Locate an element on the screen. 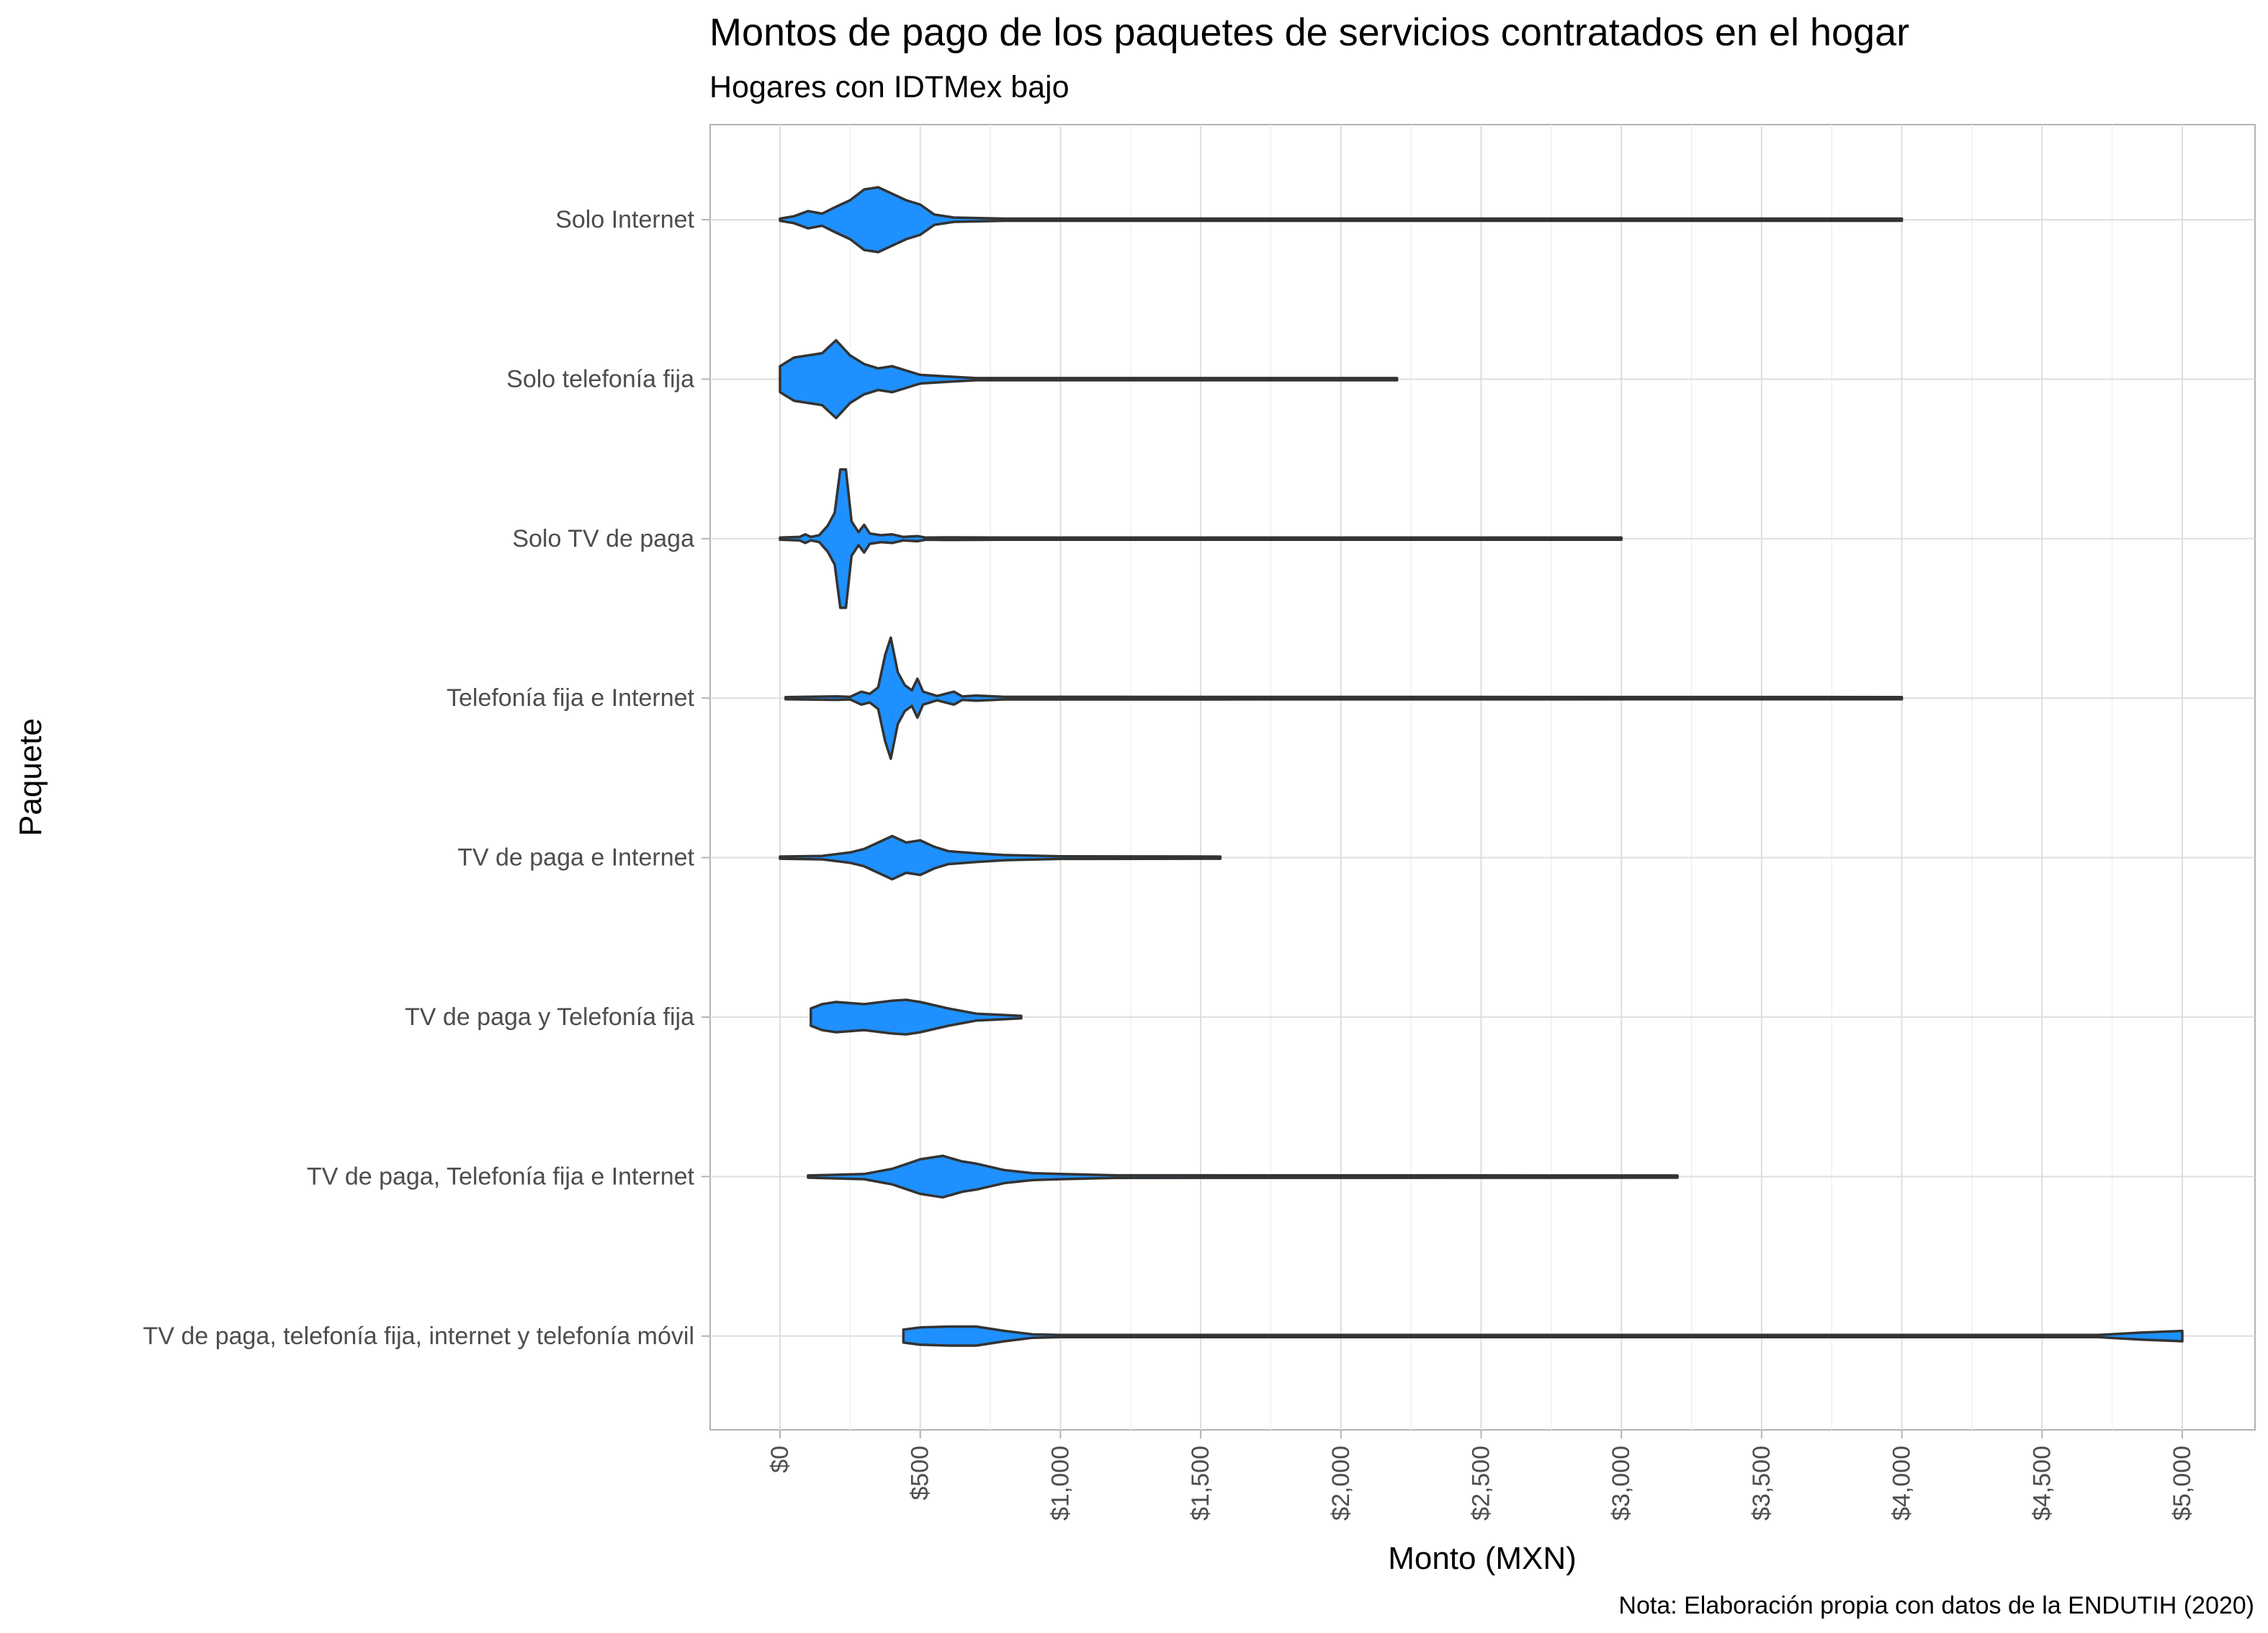 The image size is (2268, 1633). x-tick-label: $0 is located at coordinates (780, 1459).